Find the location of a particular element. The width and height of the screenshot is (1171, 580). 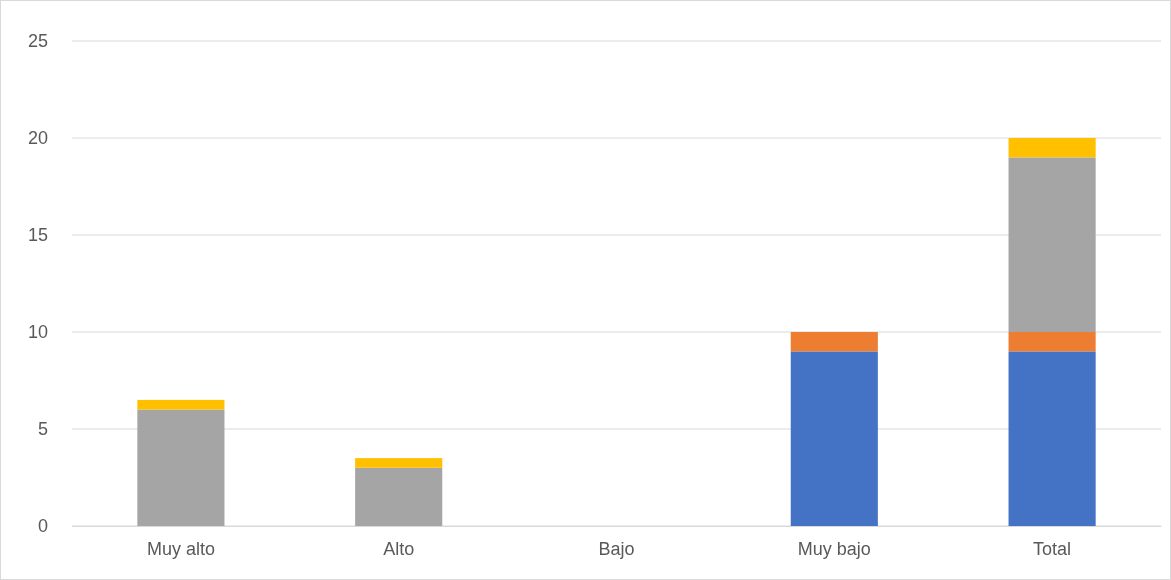

y-tick-label: 5 is located at coordinates (42, 429).